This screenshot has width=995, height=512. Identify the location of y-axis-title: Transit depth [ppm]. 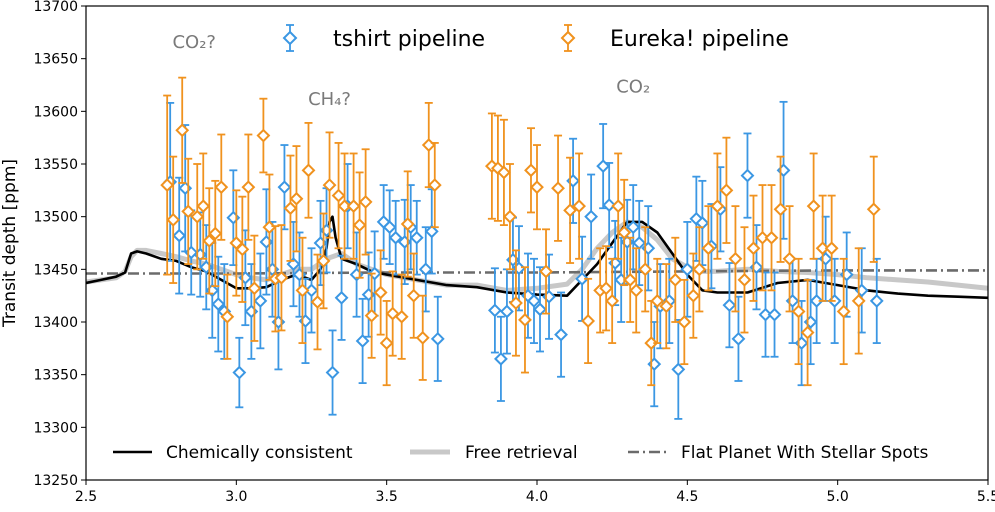
(10, 243).